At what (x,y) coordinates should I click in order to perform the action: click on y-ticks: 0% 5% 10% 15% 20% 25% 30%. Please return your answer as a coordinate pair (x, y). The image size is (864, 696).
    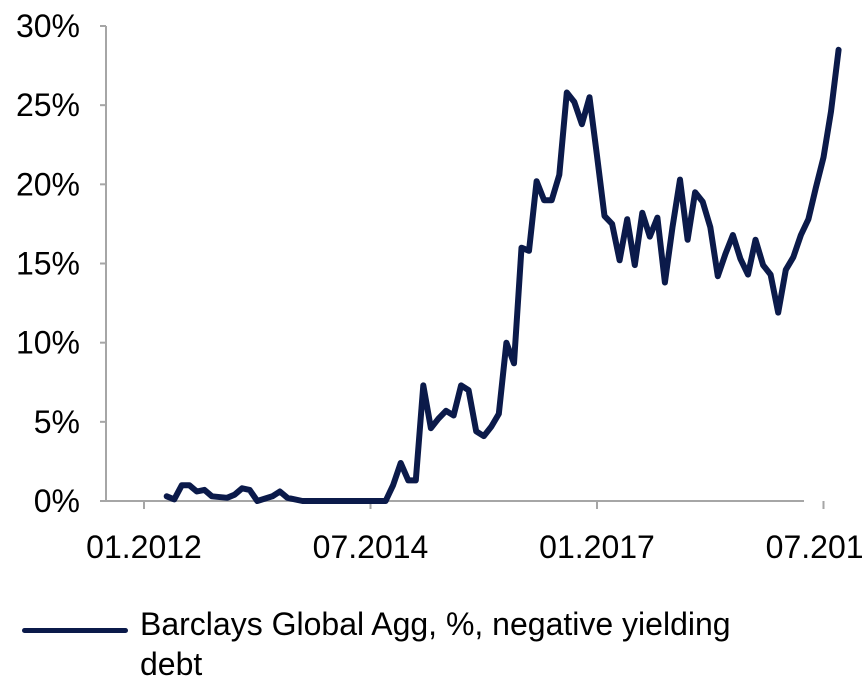
    Looking at the image, I should click on (61, 263).